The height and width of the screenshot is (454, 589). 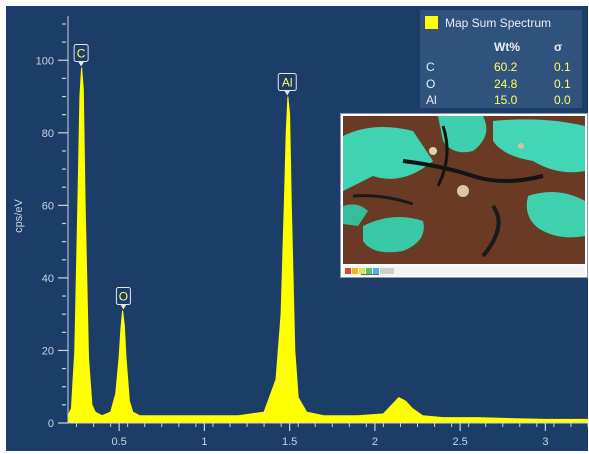 I want to click on map-thumbnail-icon, so click(x=464, y=190).